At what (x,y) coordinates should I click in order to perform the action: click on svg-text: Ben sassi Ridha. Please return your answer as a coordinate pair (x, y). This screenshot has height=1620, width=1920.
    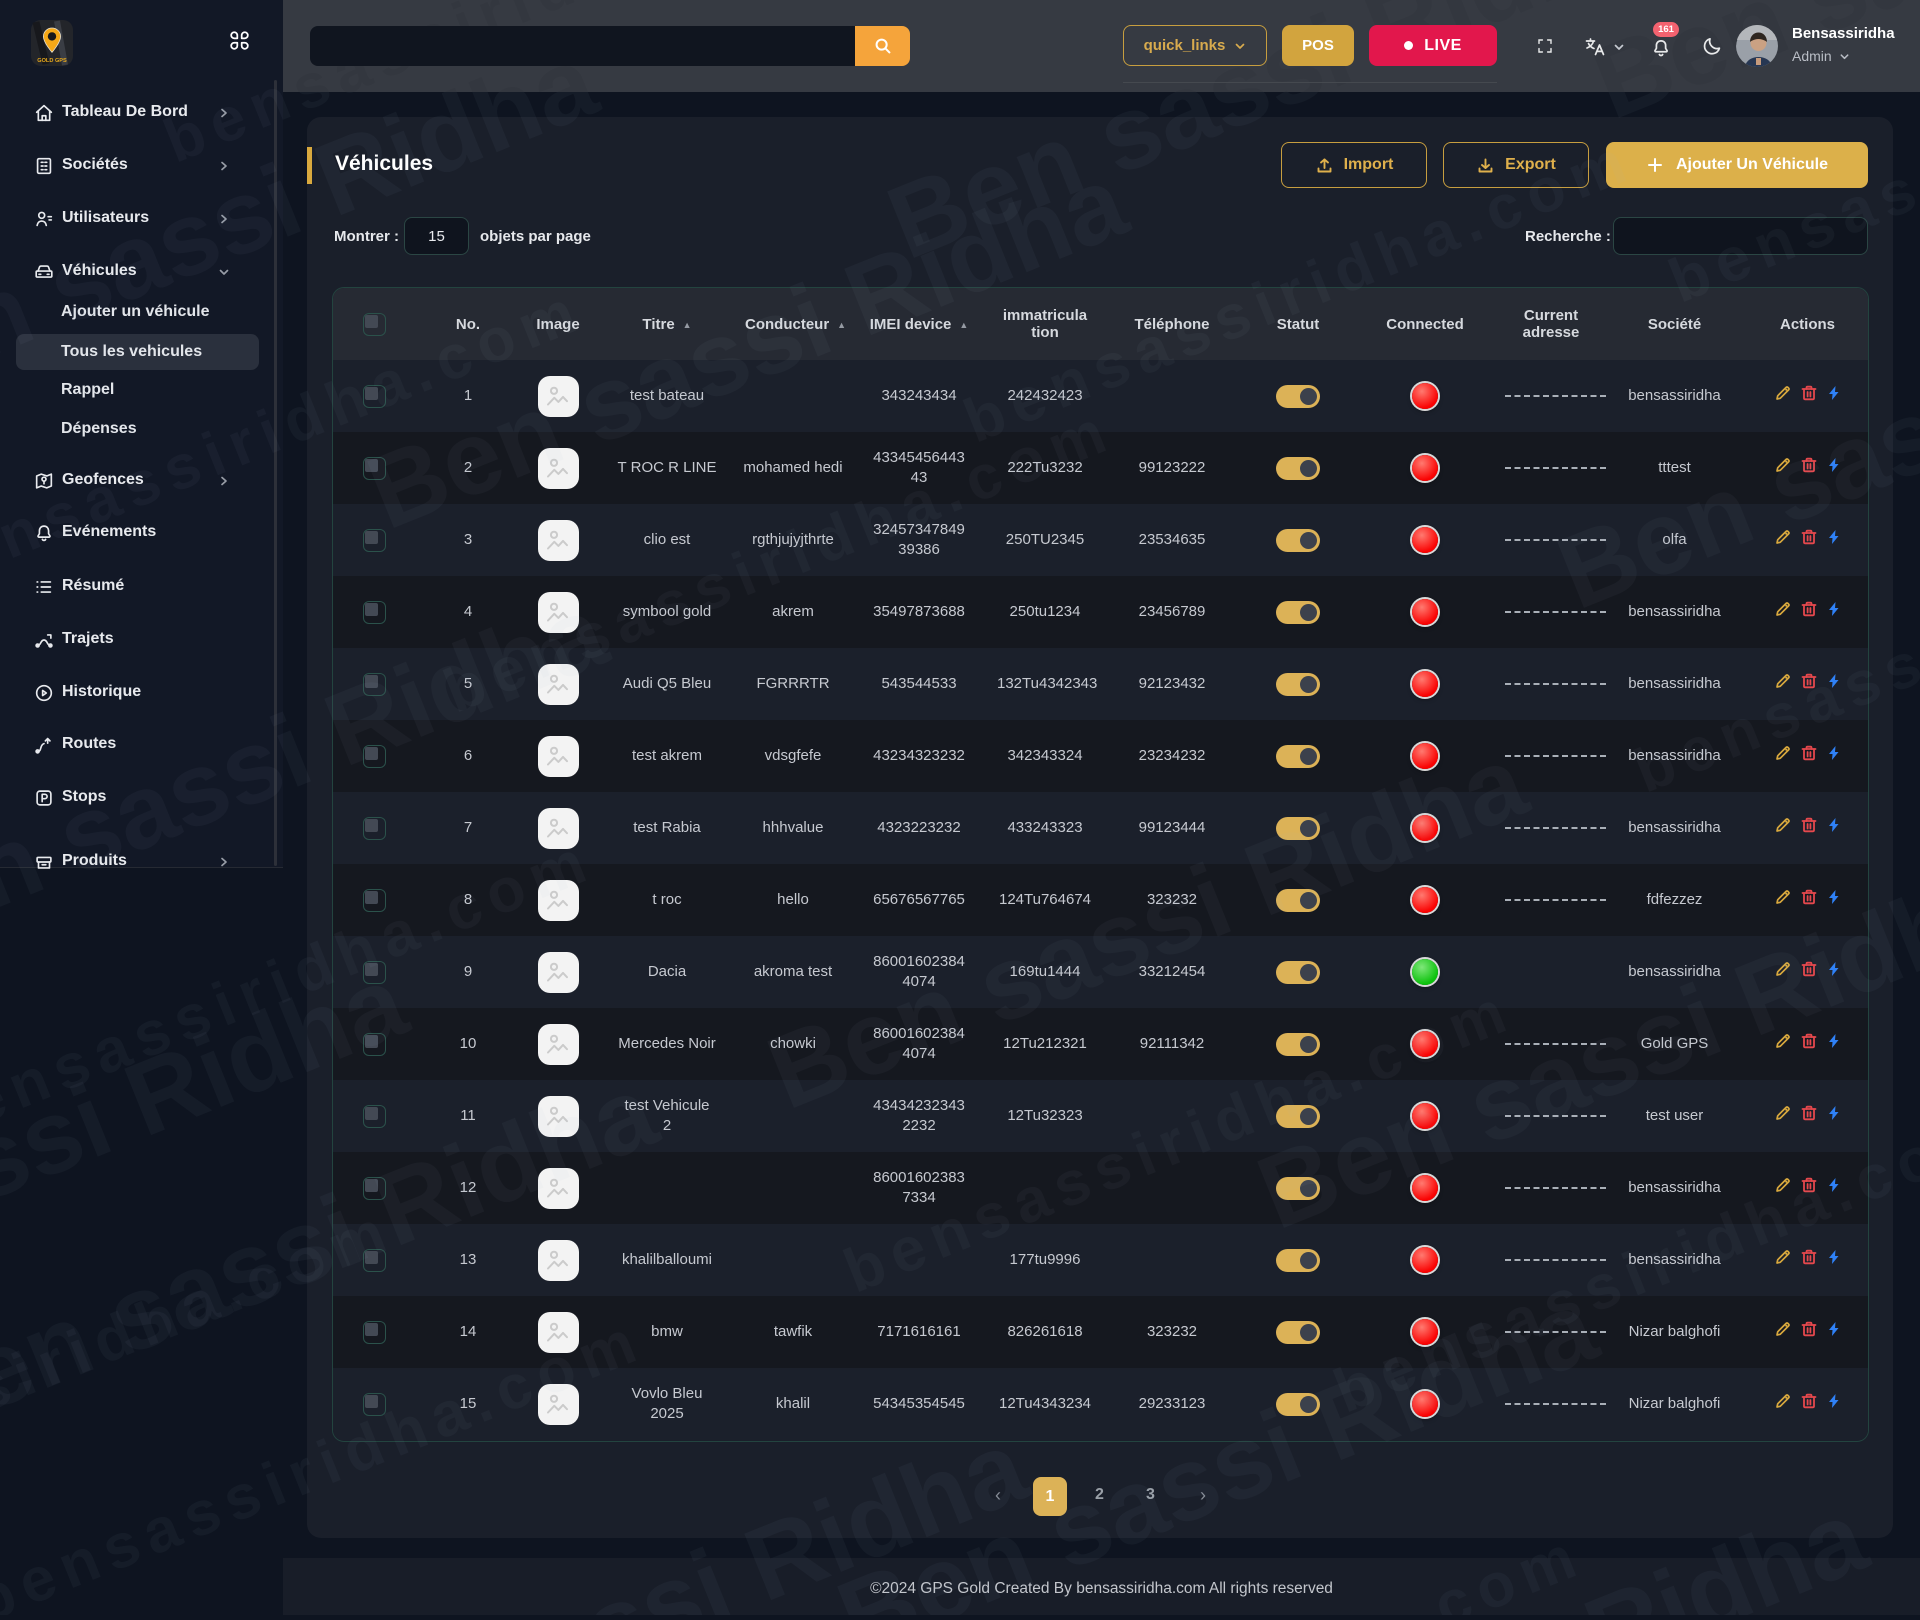
    Looking at the image, I should click on (572, 1).